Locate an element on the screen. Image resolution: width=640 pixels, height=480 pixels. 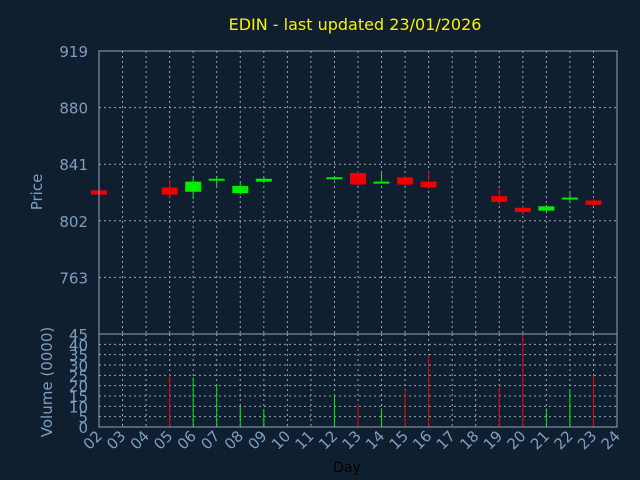
volume-tick-label: 40 is located at coordinates (78, 345).